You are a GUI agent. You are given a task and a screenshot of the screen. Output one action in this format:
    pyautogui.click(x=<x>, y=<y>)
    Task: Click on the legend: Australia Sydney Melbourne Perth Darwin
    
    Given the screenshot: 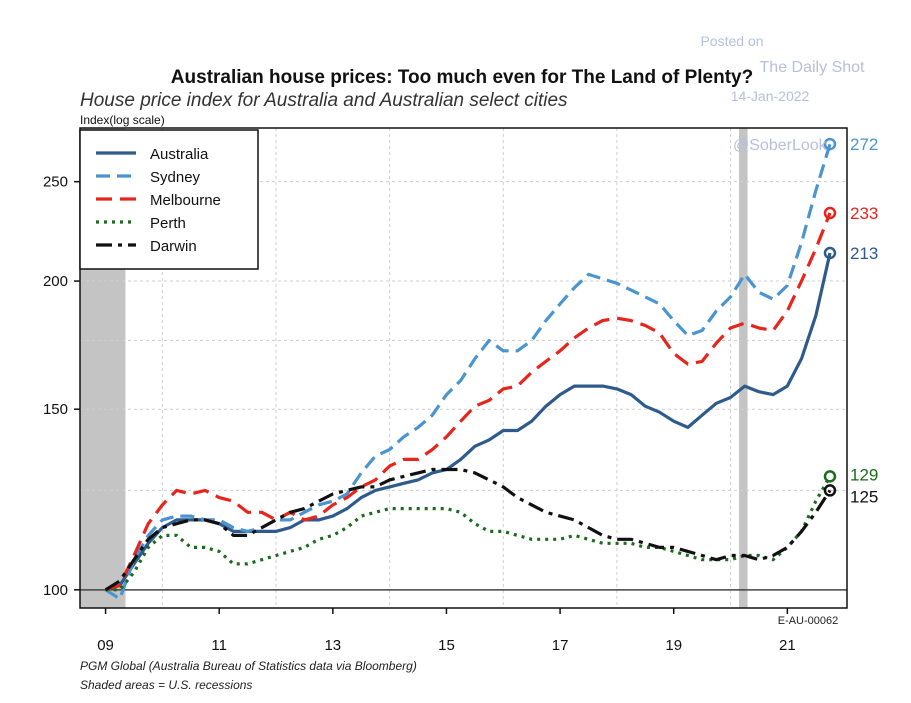 What is the action you would take?
    pyautogui.click(x=169, y=199)
    